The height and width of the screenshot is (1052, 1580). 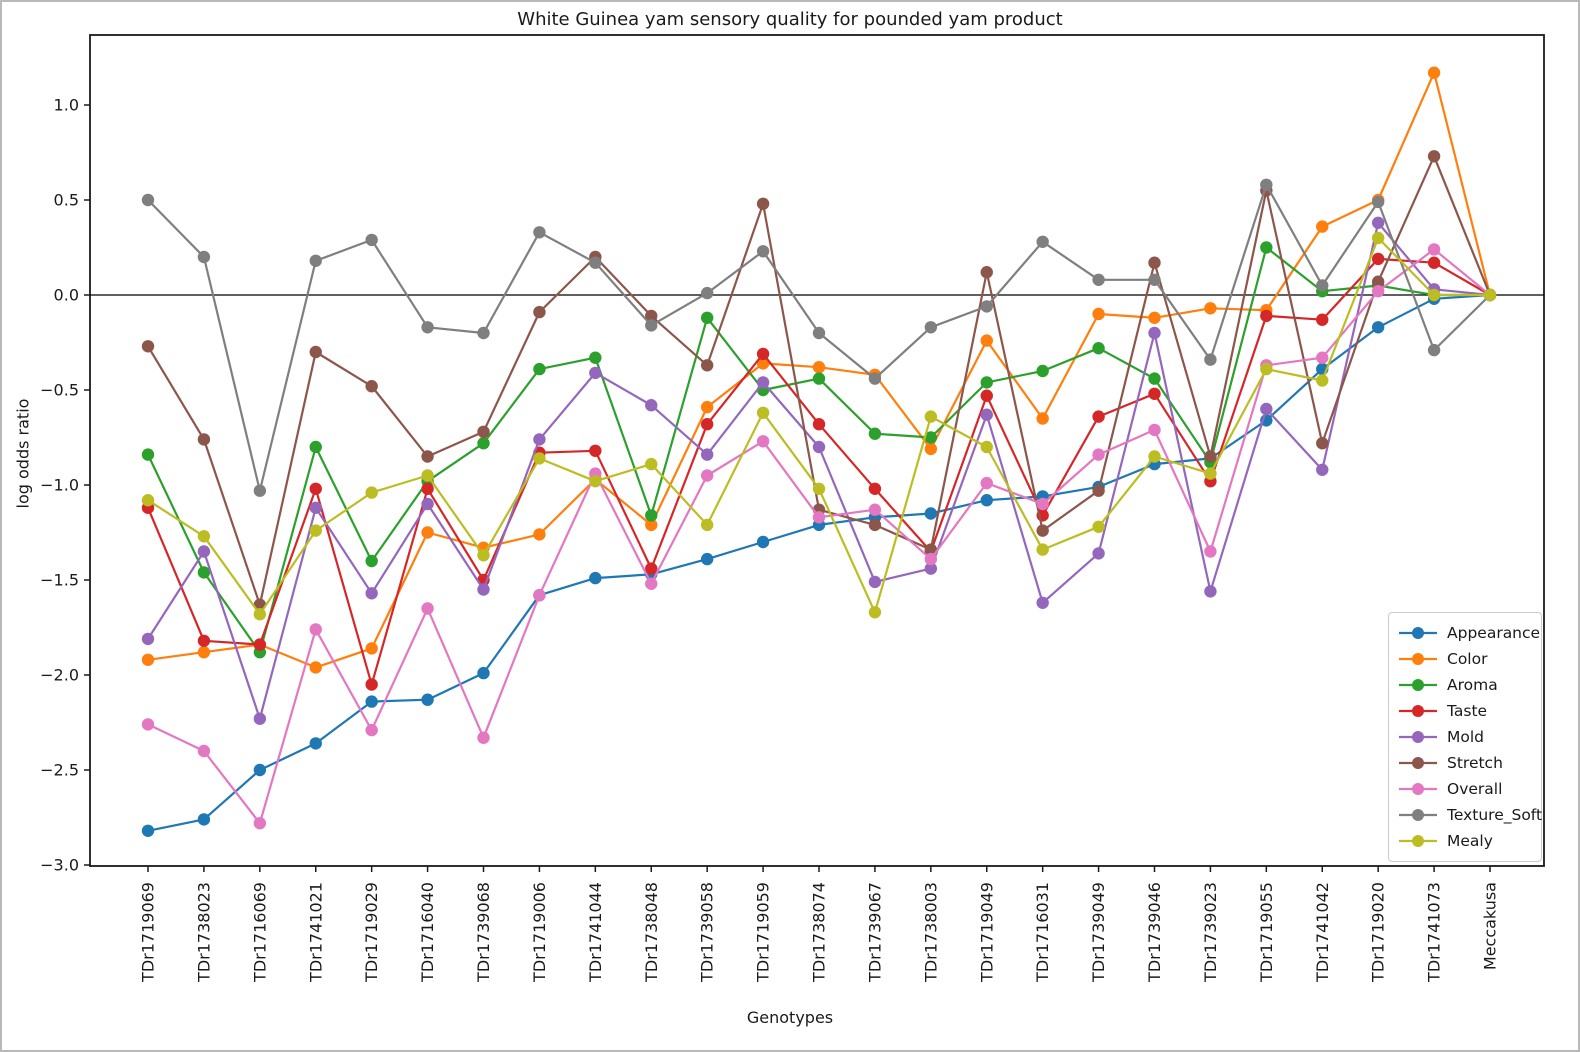 I want to click on legend-item-taste: Taste, so click(x=1465, y=711).